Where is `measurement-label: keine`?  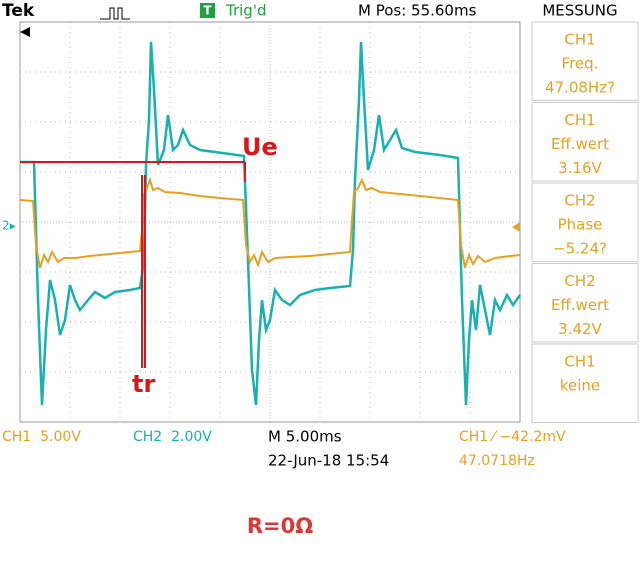 measurement-label: keine is located at coordinates (580, 386).